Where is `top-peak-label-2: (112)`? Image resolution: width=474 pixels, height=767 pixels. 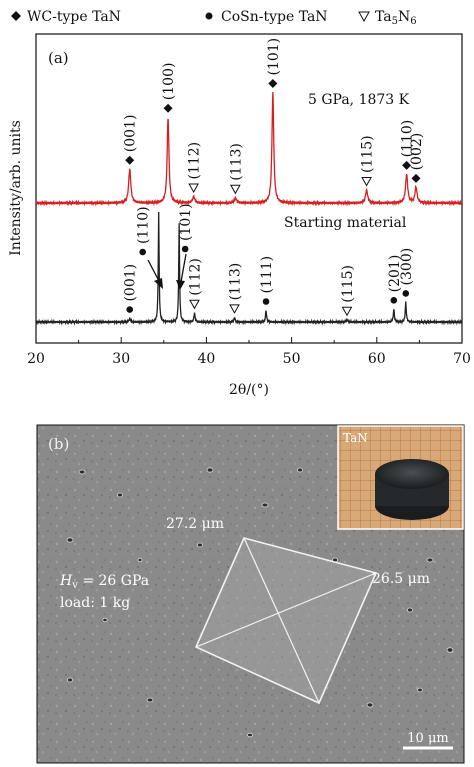 top-peak-label-2: (112) is located at coordinates (195, 161).